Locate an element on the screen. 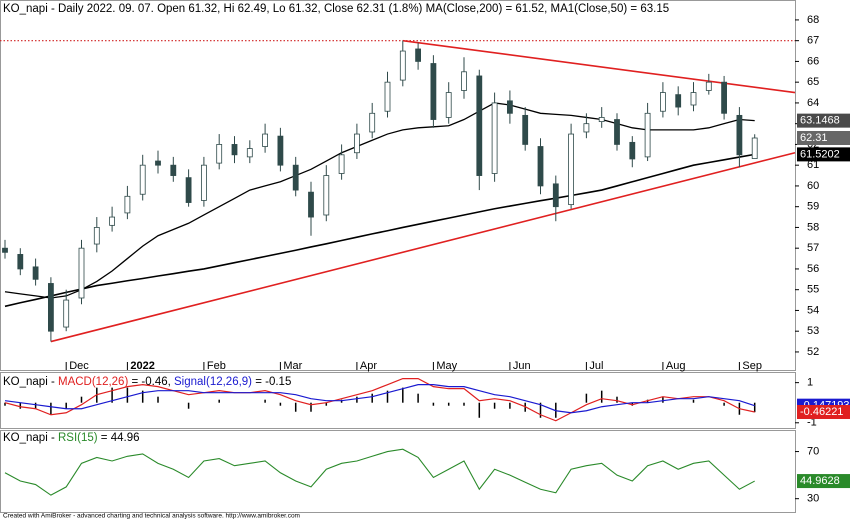 The width and height of the screenshot is (850, 520). title-part: = 44.96 is located at coordinates (119, 438).